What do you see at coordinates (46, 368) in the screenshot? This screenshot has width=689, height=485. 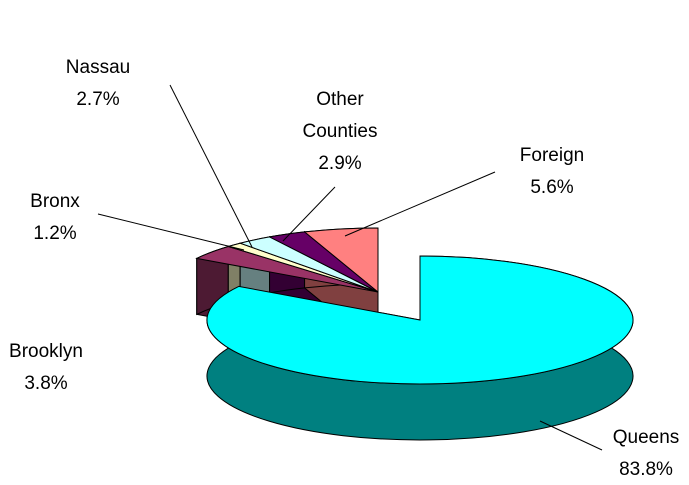 I see `slice-label: Brooklyn 3.8%` at bounding box center [46, 368].